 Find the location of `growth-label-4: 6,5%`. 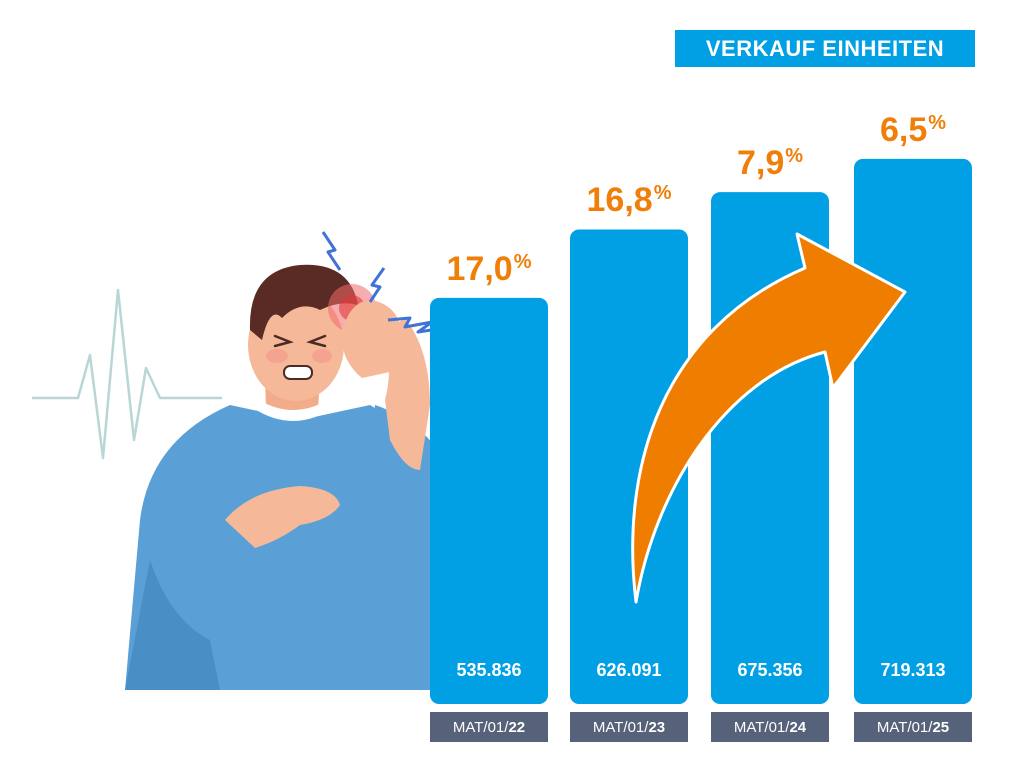

growth-label-4: 6,5% is located at coordinates (913, 130).